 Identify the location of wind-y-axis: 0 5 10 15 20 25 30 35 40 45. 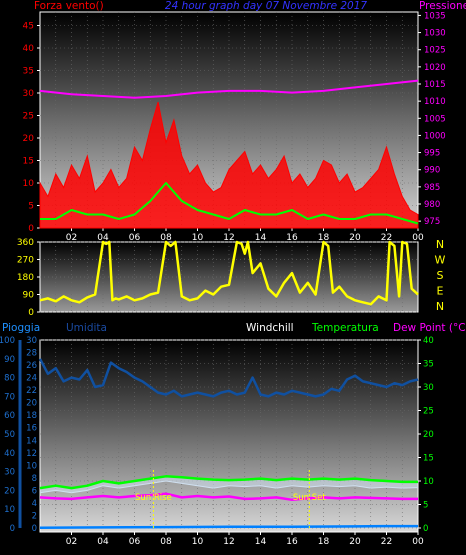
(31, 128).